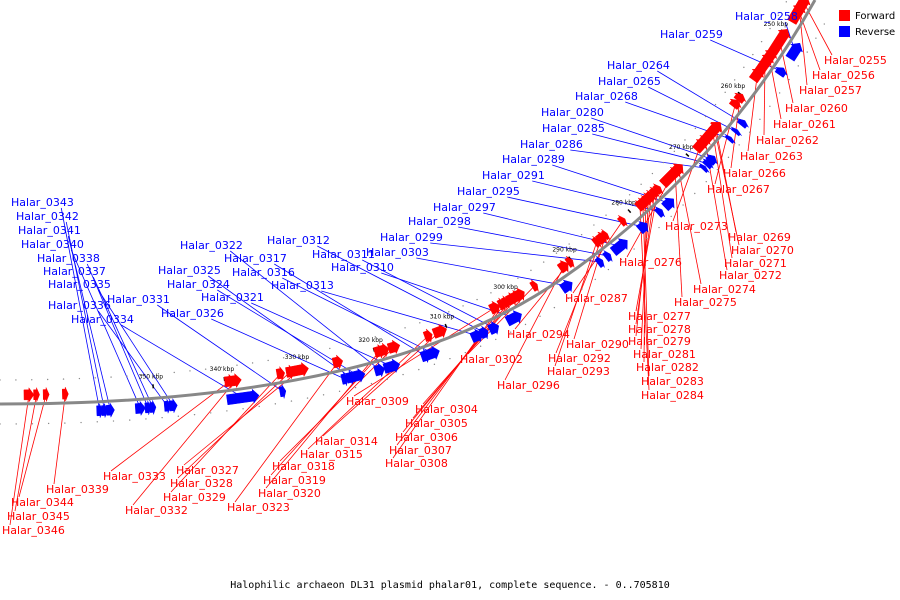 The image size is (900, 600). Describe the element at coordinates (596, 298) in the screenshot. I see `forward-gene-label: Halar_0287` at that location.